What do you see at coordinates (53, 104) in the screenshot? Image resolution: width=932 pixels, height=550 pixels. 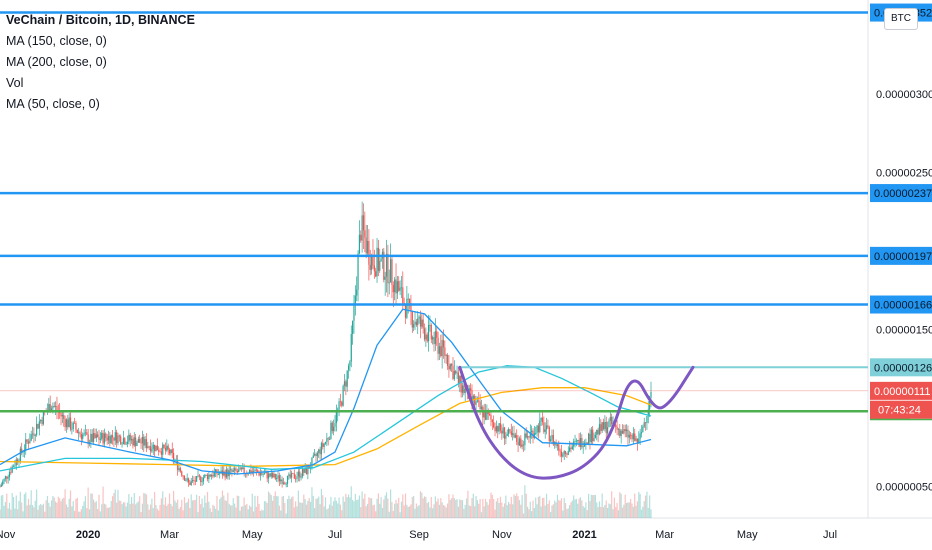 I see `legend-ma50: MA (50, close, 0)` at bounding box center [53, 104].